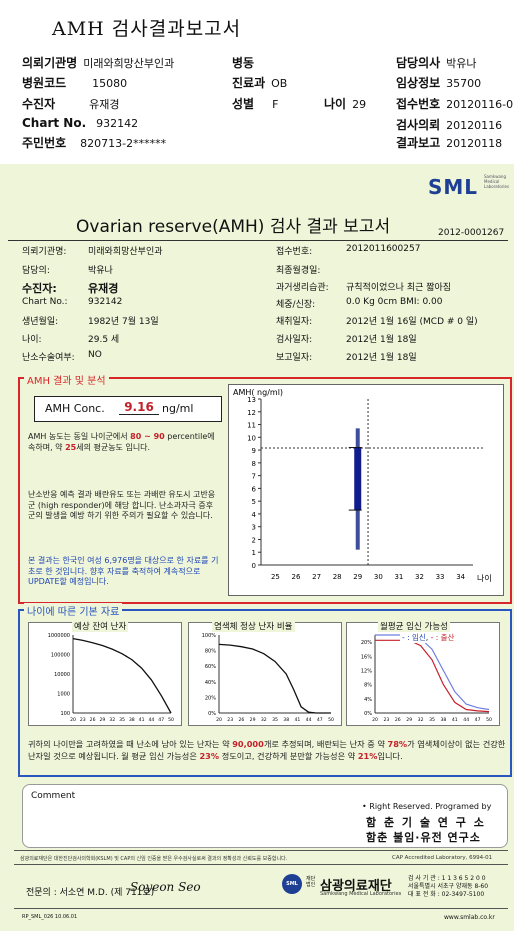 The image size is (514, 931). Describe the element at coordinates (265, 816) in the screenshot. I see `comment-box: Comment` at that location.